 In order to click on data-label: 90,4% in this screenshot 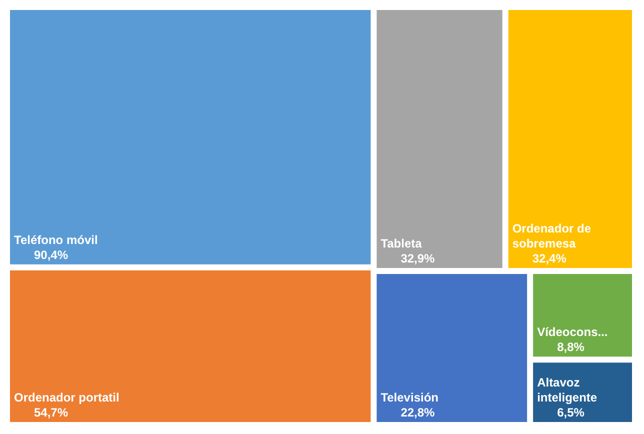, I will do `click(41, 255)`.